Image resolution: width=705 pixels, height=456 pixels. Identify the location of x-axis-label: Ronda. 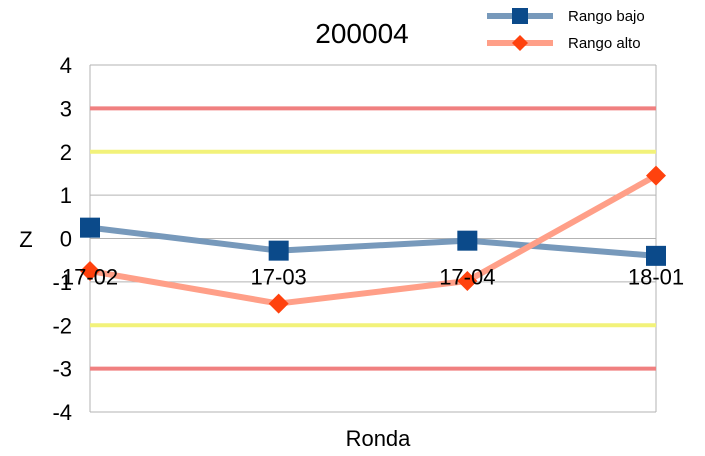
(379, 438).